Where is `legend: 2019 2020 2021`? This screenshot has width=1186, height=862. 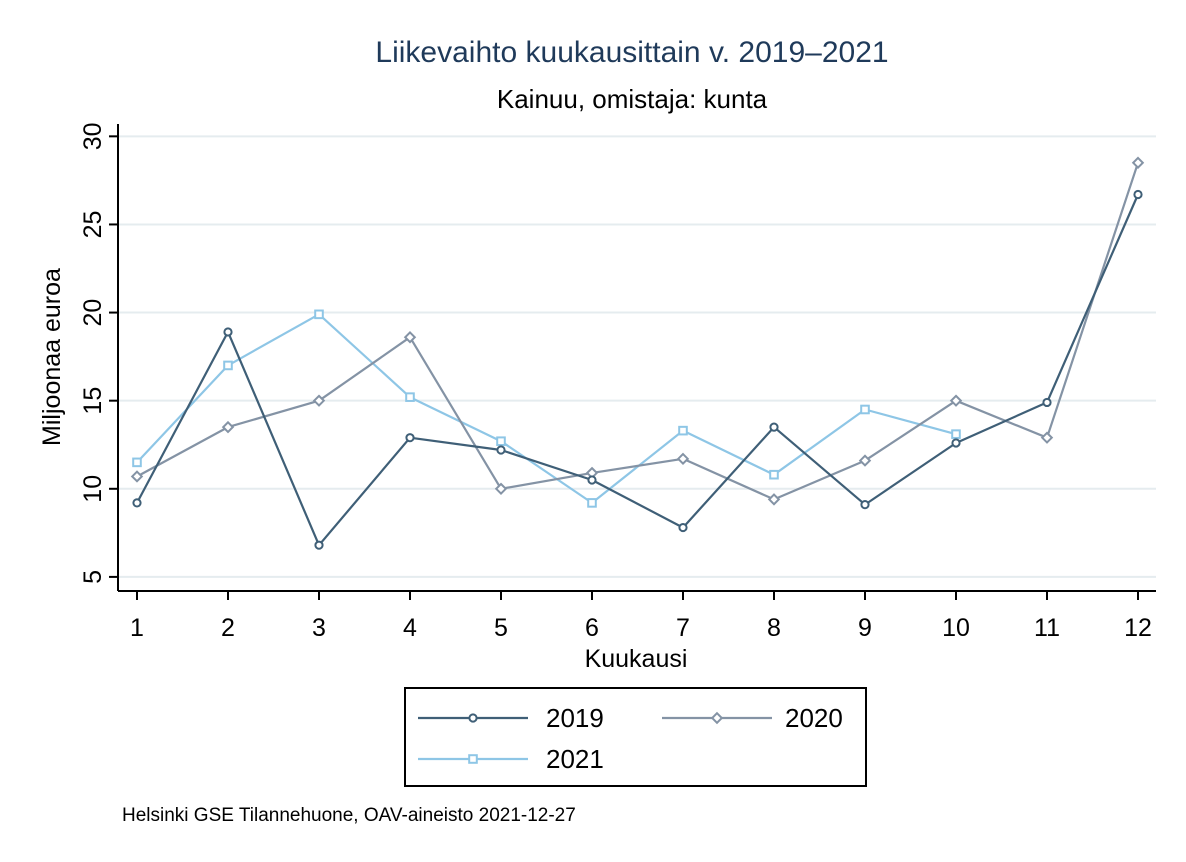 legend: 2019 2020 2021 is located at coordinates (635, 737).